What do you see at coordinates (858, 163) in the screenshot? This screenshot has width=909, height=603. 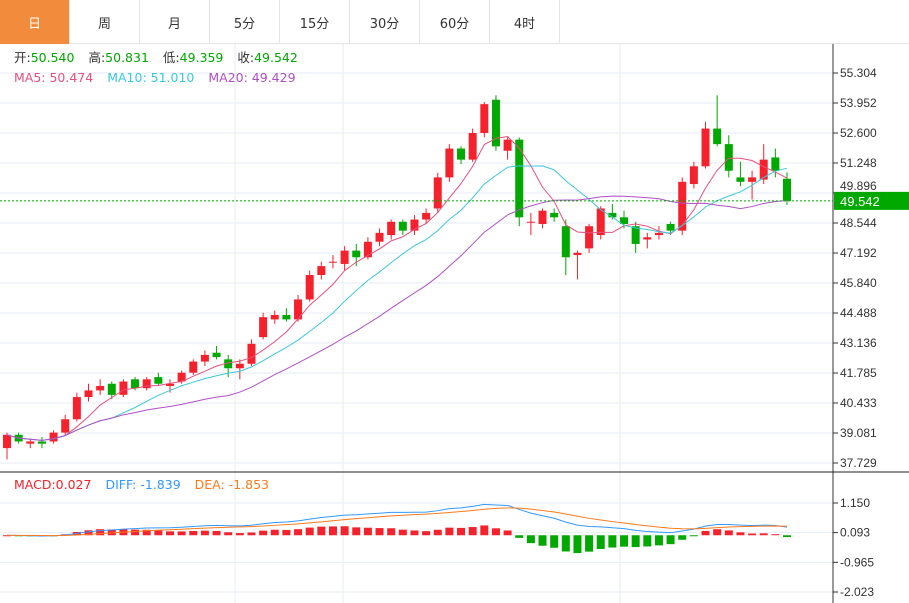 I see `price-tick-label: 51.248` at bounding box center [858, 163].